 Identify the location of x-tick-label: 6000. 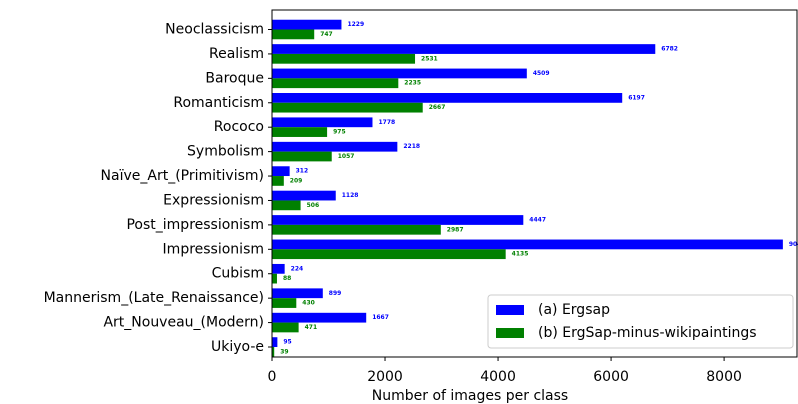
(611, 377).